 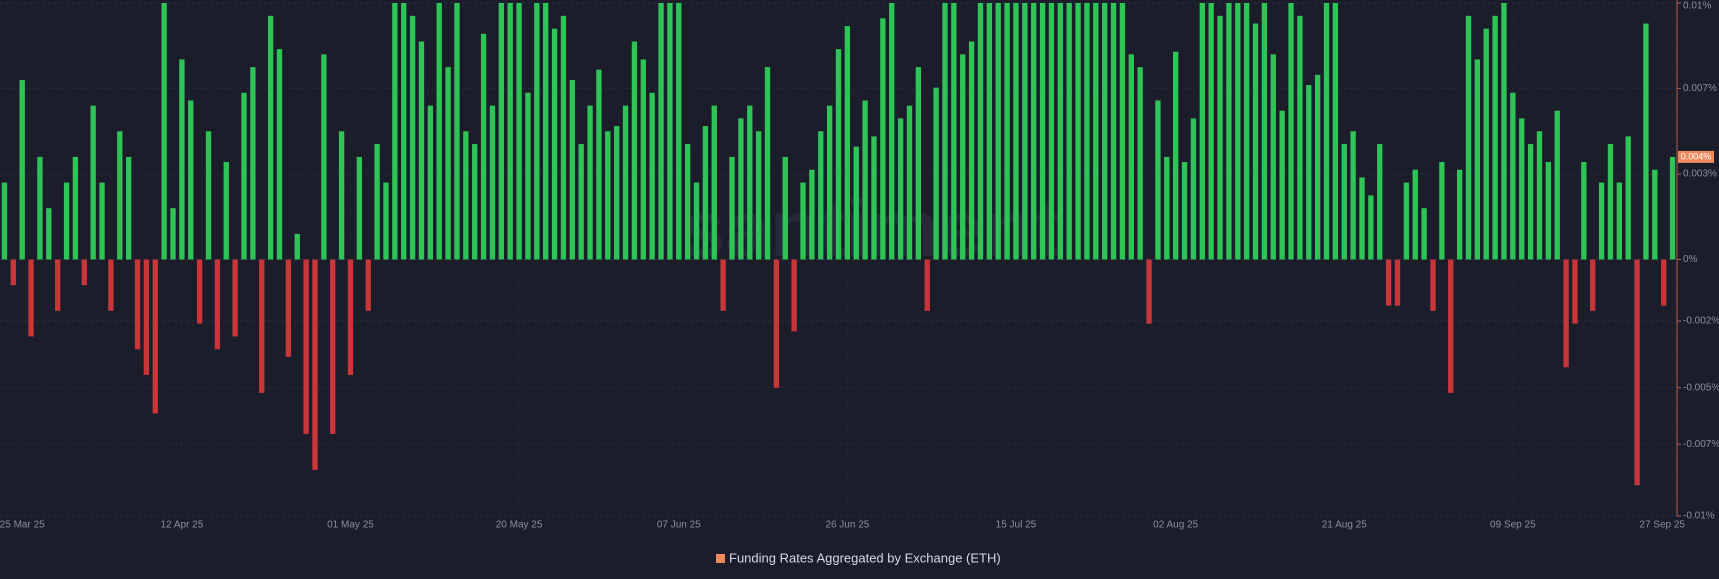 I want to click on x-tick-label: 21 Aug 25, so click(x=1344, y=525).